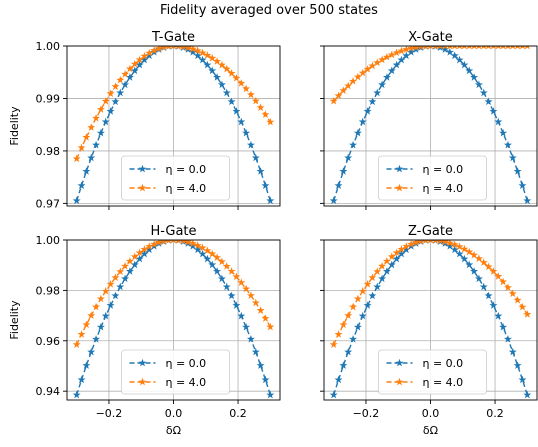  I want to click on panel-title: X-Gate, so click(430, 37).